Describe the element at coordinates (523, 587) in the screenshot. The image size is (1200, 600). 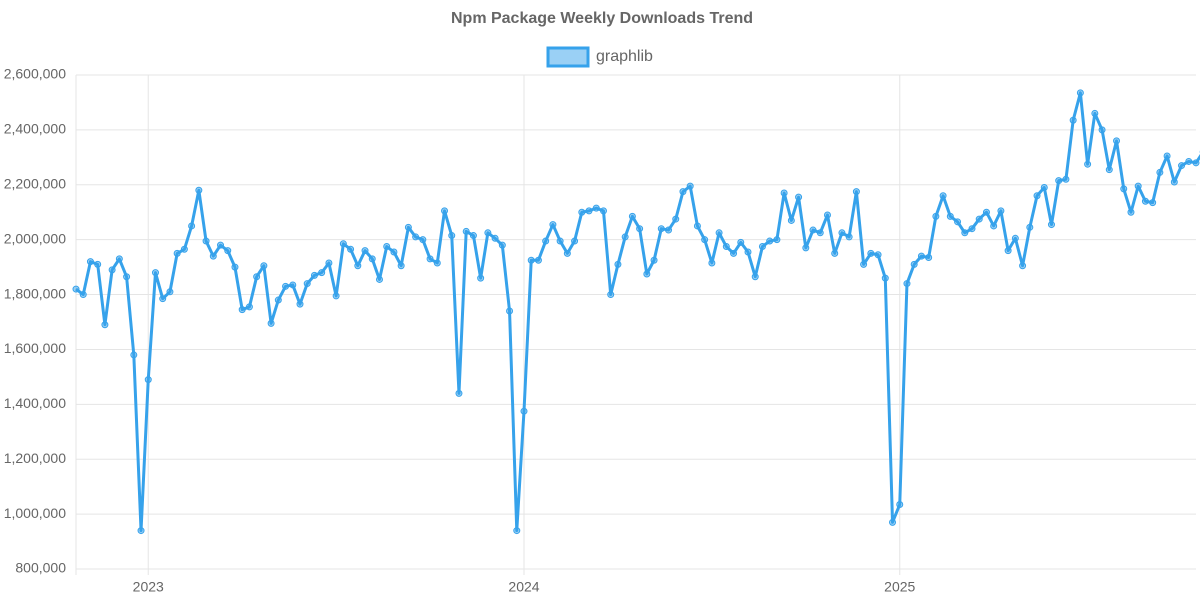
I see `x-tick-label: 2024` at that location.